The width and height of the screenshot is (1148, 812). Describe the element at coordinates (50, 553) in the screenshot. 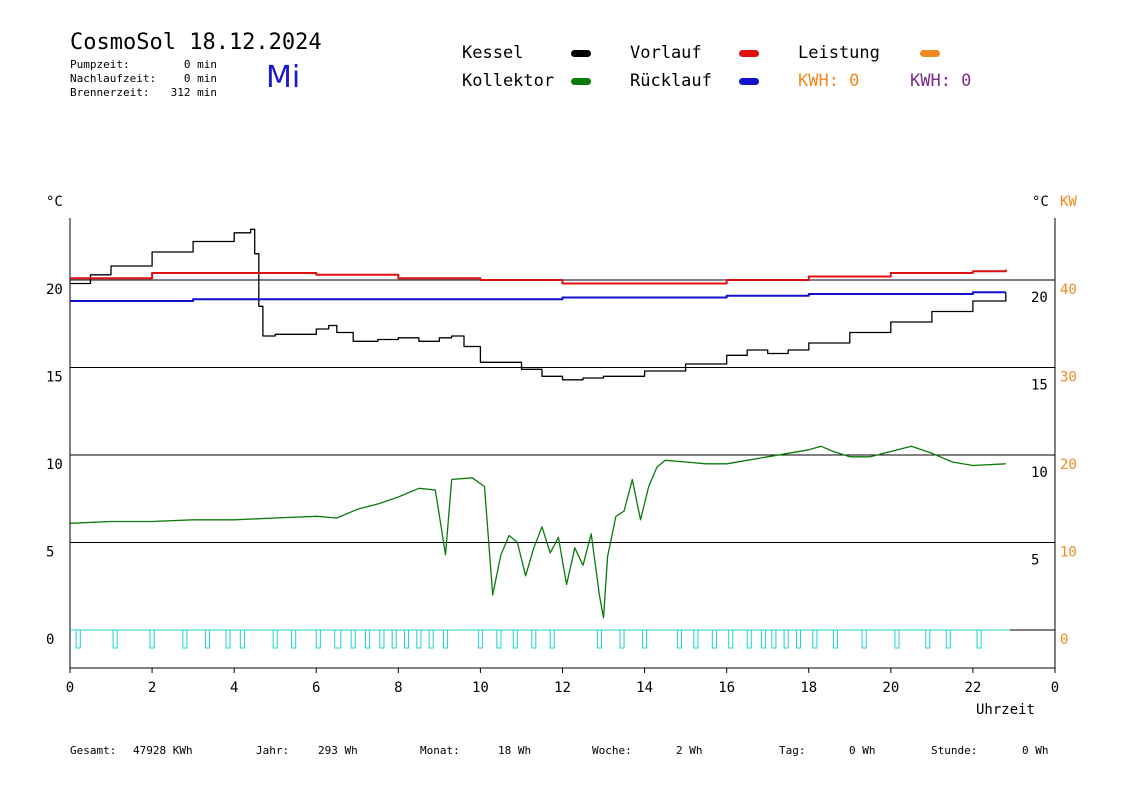

I see `y-tick-left: 5` at that location.